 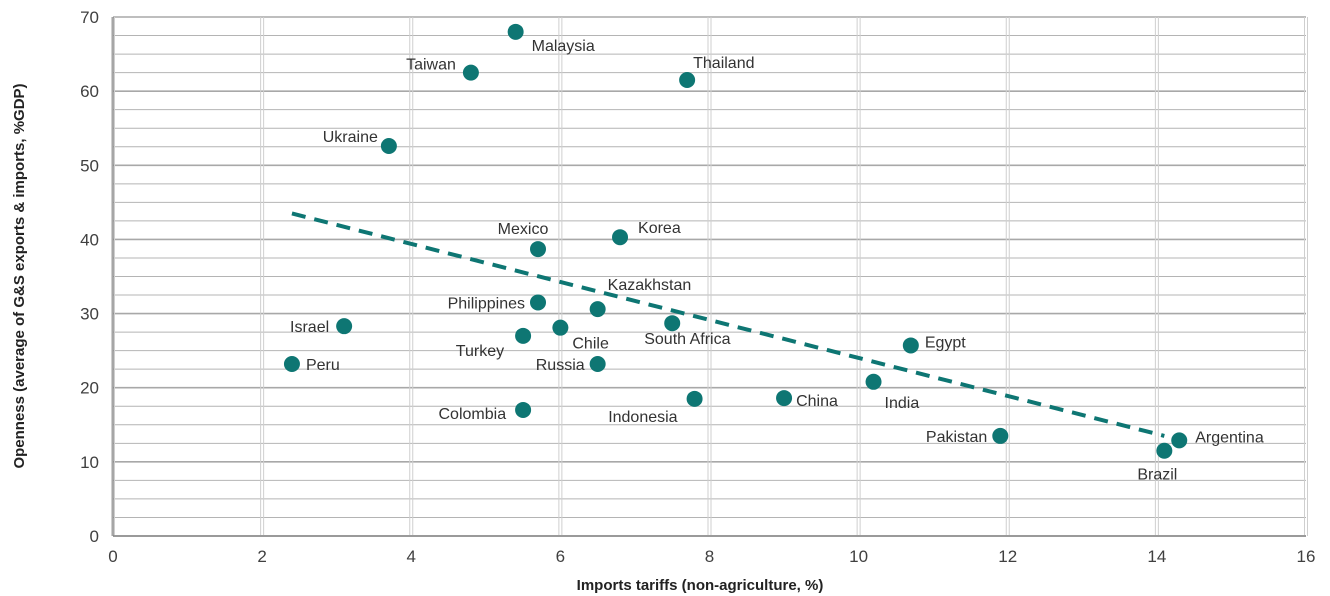 What do you see at coordinates (323, 365) in the screenshot?
I see `point-label: Peru` at bounding box center [323, 365].